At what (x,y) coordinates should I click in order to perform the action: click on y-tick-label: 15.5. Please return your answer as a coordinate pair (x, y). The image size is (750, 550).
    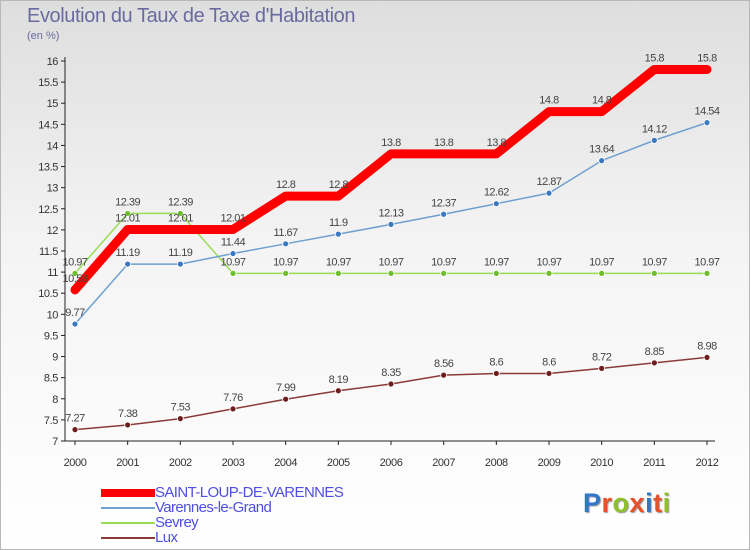
    Looking at the image, I should click on (48, 83).